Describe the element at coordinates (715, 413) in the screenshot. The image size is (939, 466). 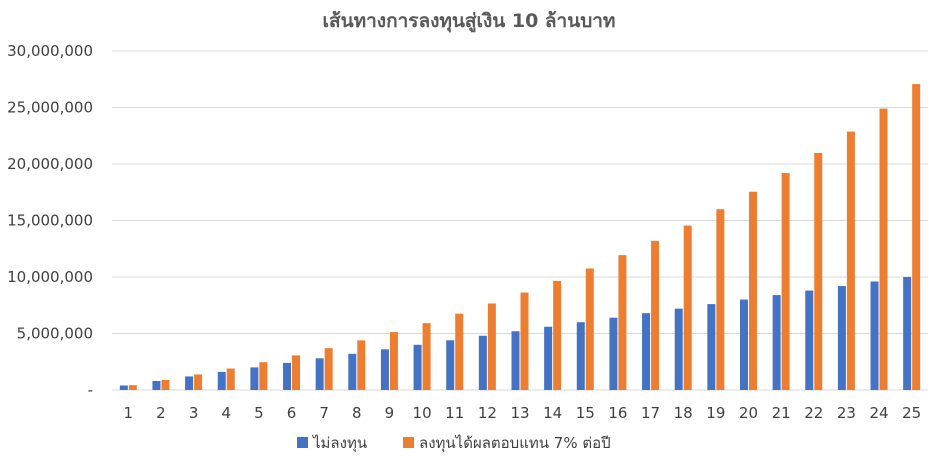
I see `x-tick-label: 19` at that location.